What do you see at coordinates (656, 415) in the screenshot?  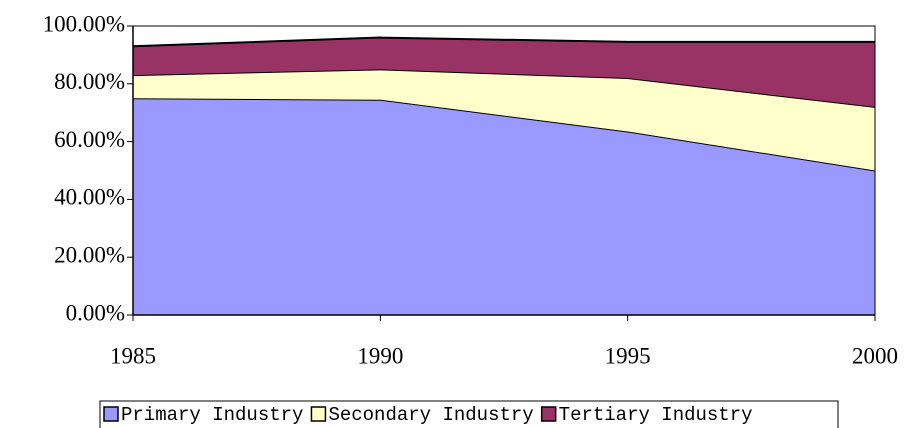 I see `legend-label: Tertiary Industry` at bounding box center [656, 415].